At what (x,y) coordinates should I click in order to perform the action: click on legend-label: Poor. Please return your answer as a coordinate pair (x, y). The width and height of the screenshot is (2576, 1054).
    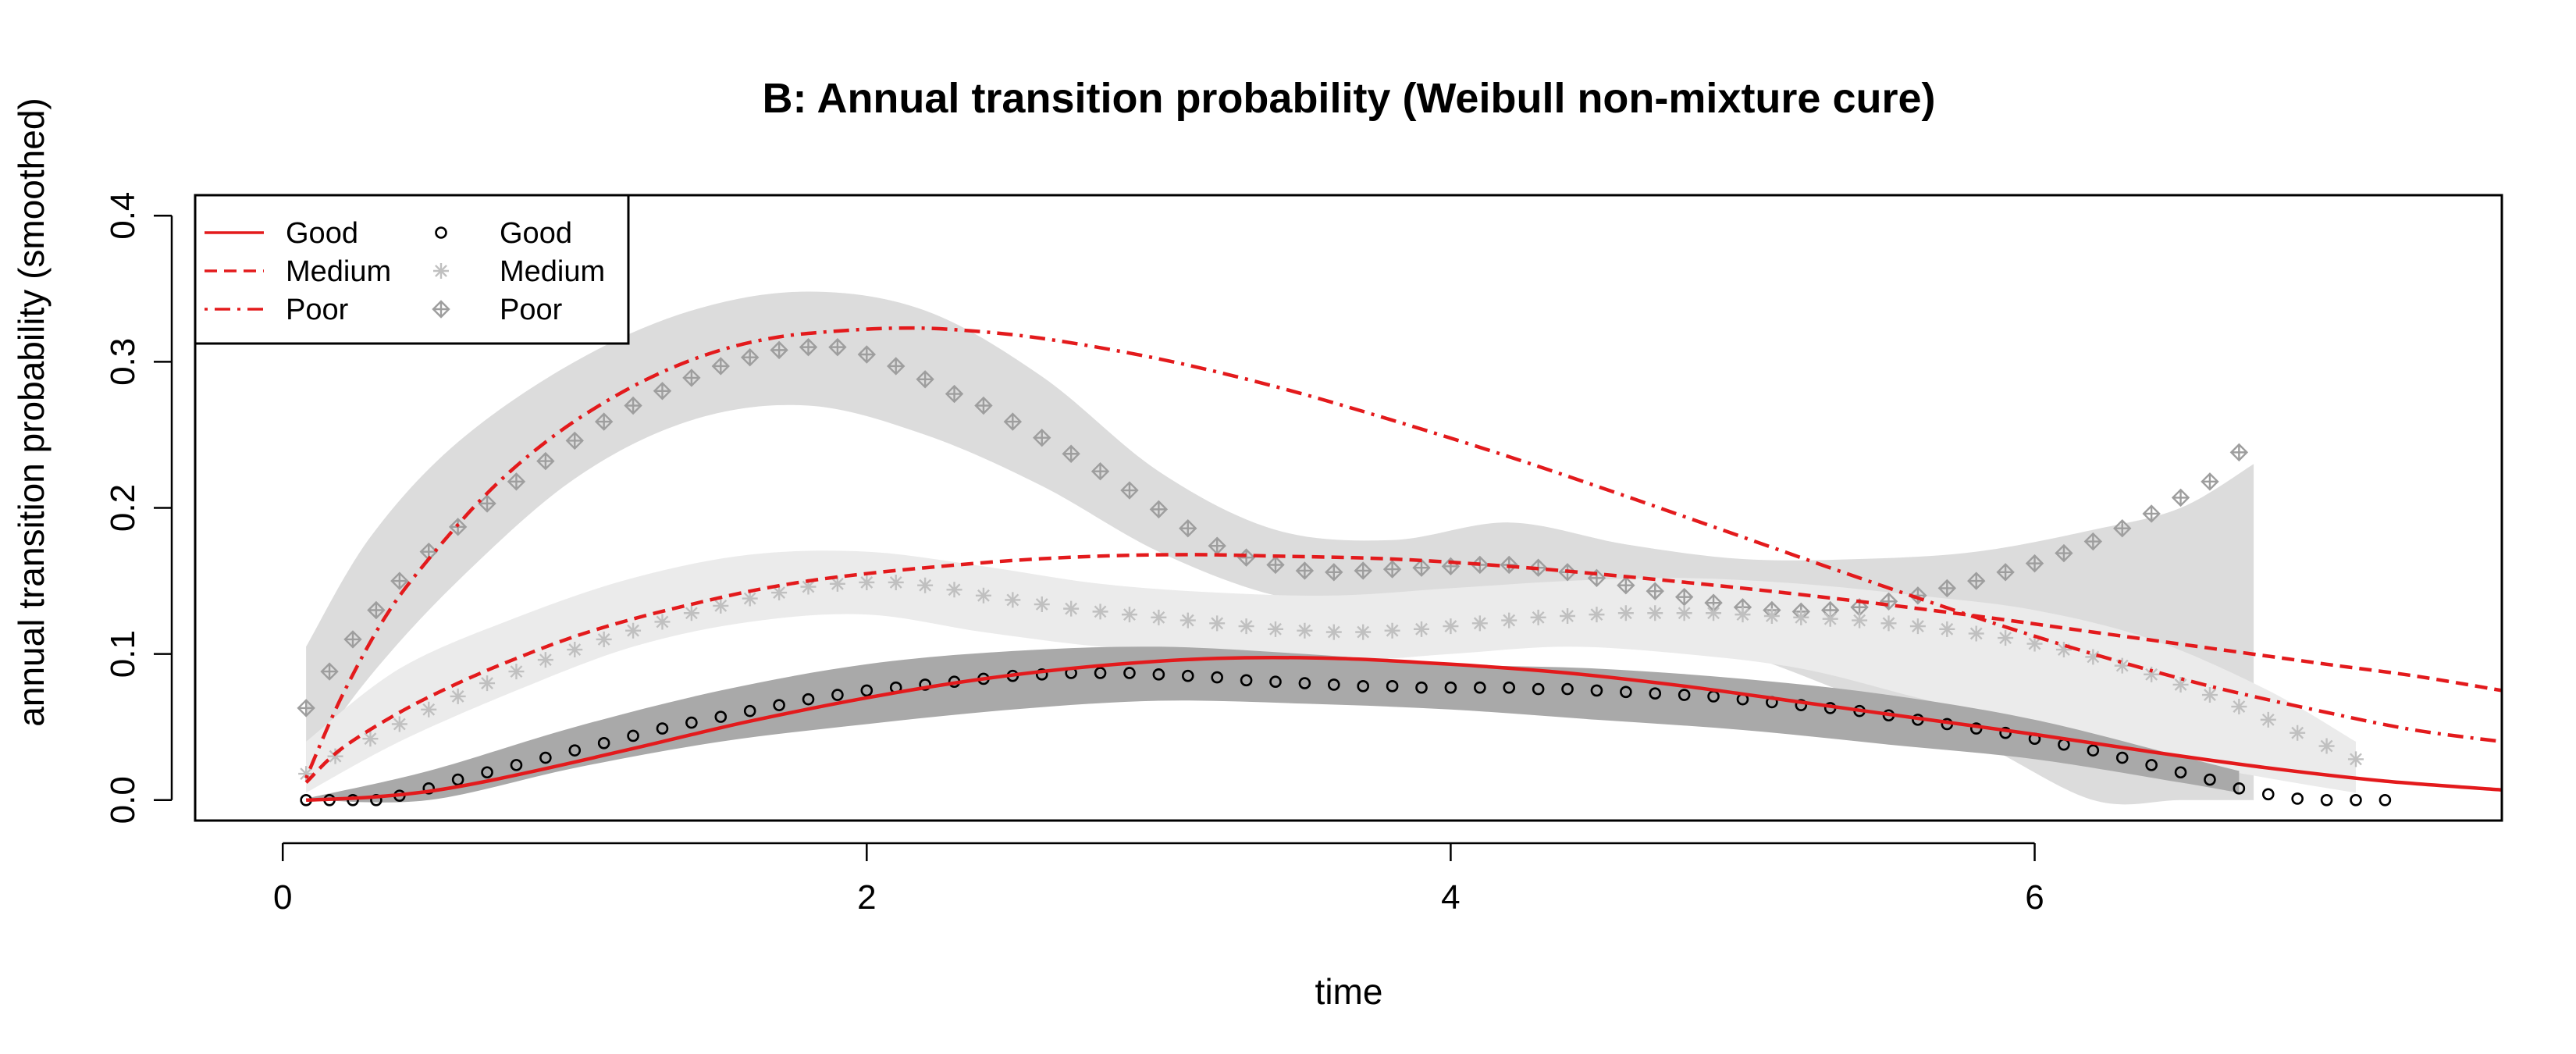
    Looking at the image, I should click on (531, 310).